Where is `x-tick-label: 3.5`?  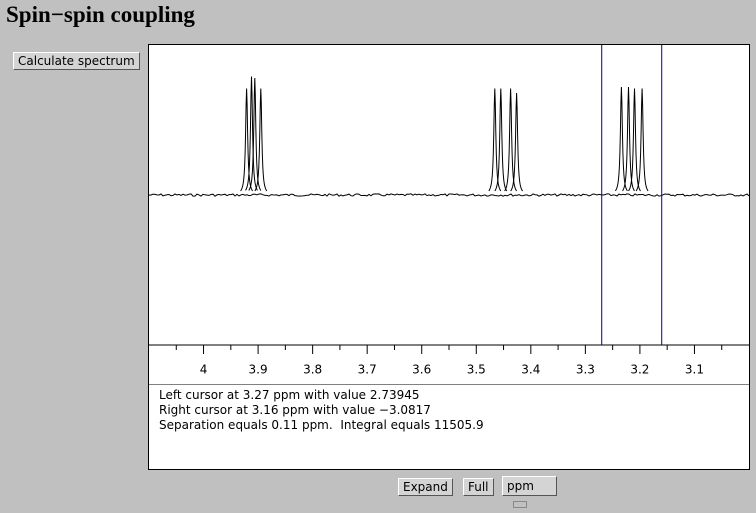 x-tick-label: 3.5 is located at coordinates (476, 370).